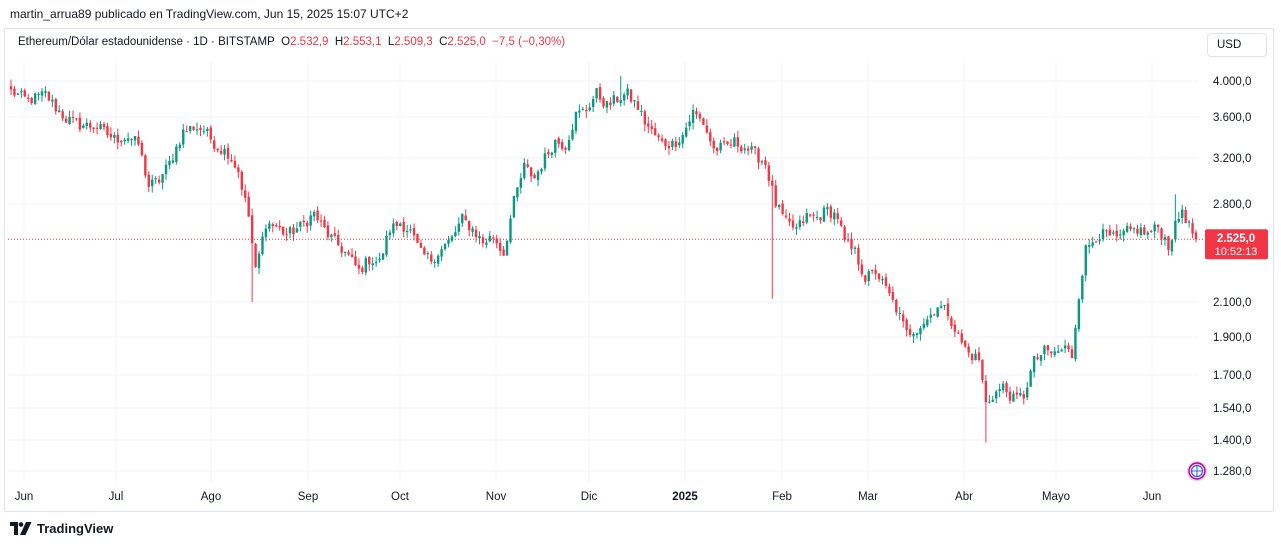  I want to click on y-tick-label: 2.100,0, so click(1232, 303).